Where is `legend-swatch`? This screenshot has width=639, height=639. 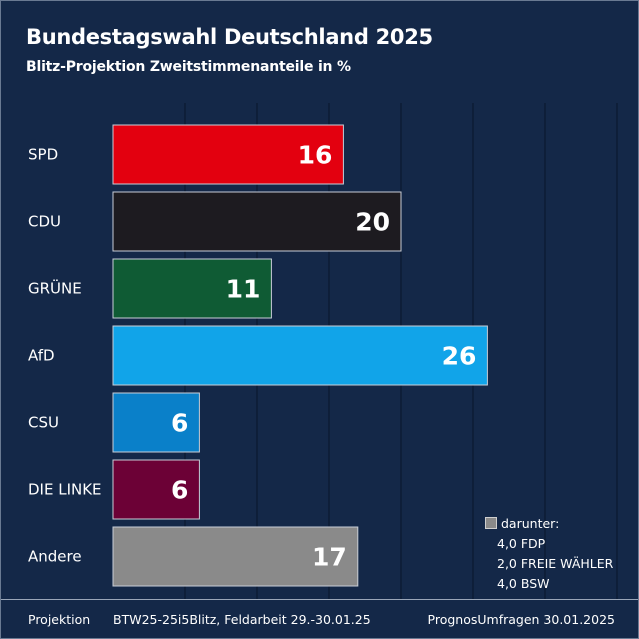
legend-swatch is located at coordinates (491, 523).